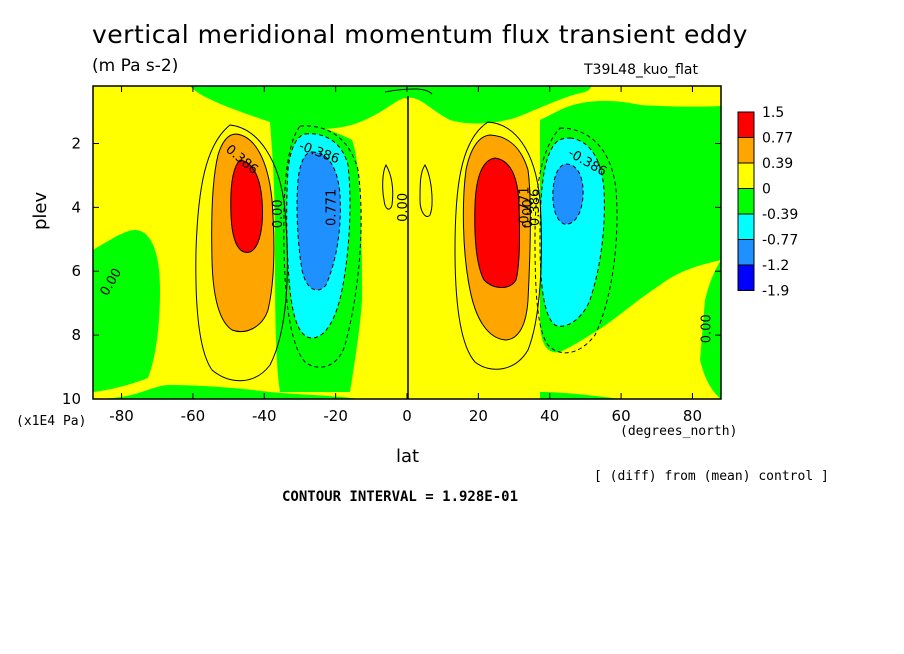 The width and height of the screenshot is (904, 654). I want to click on x-axis-label: lat, so click(408, 456).